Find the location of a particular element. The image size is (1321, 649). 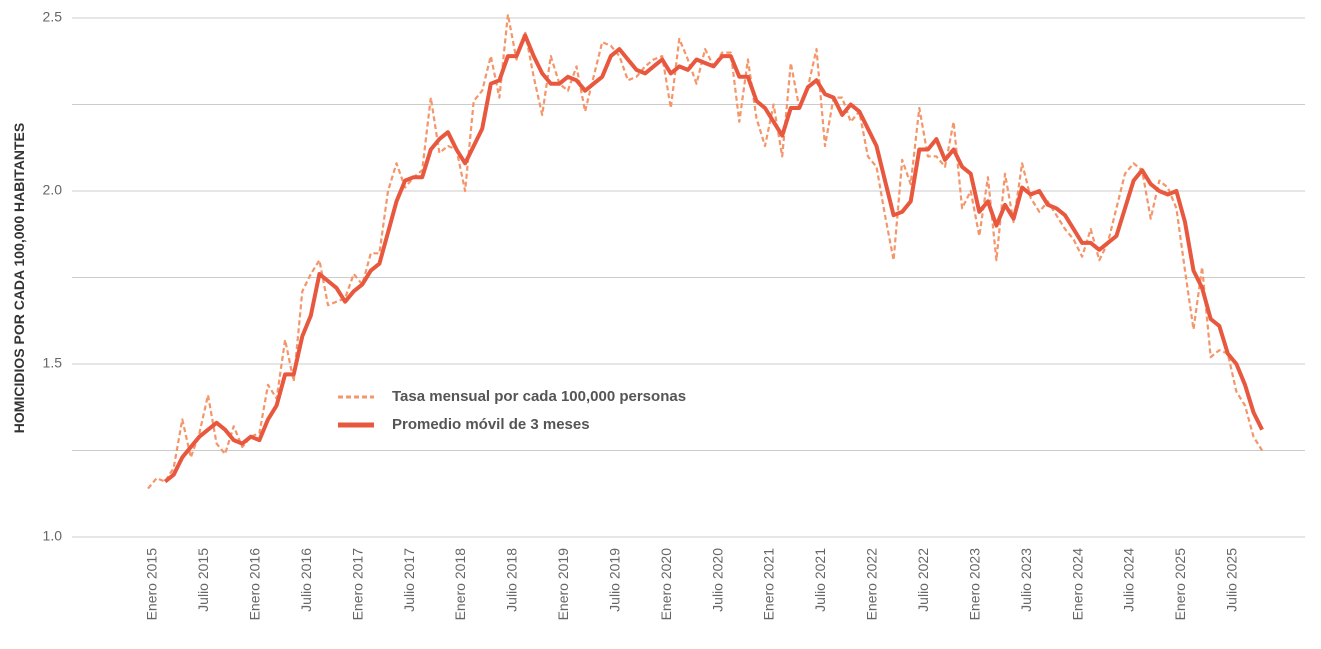

x-tick-label: Julio 2022 is located at coordinates (923, 580).